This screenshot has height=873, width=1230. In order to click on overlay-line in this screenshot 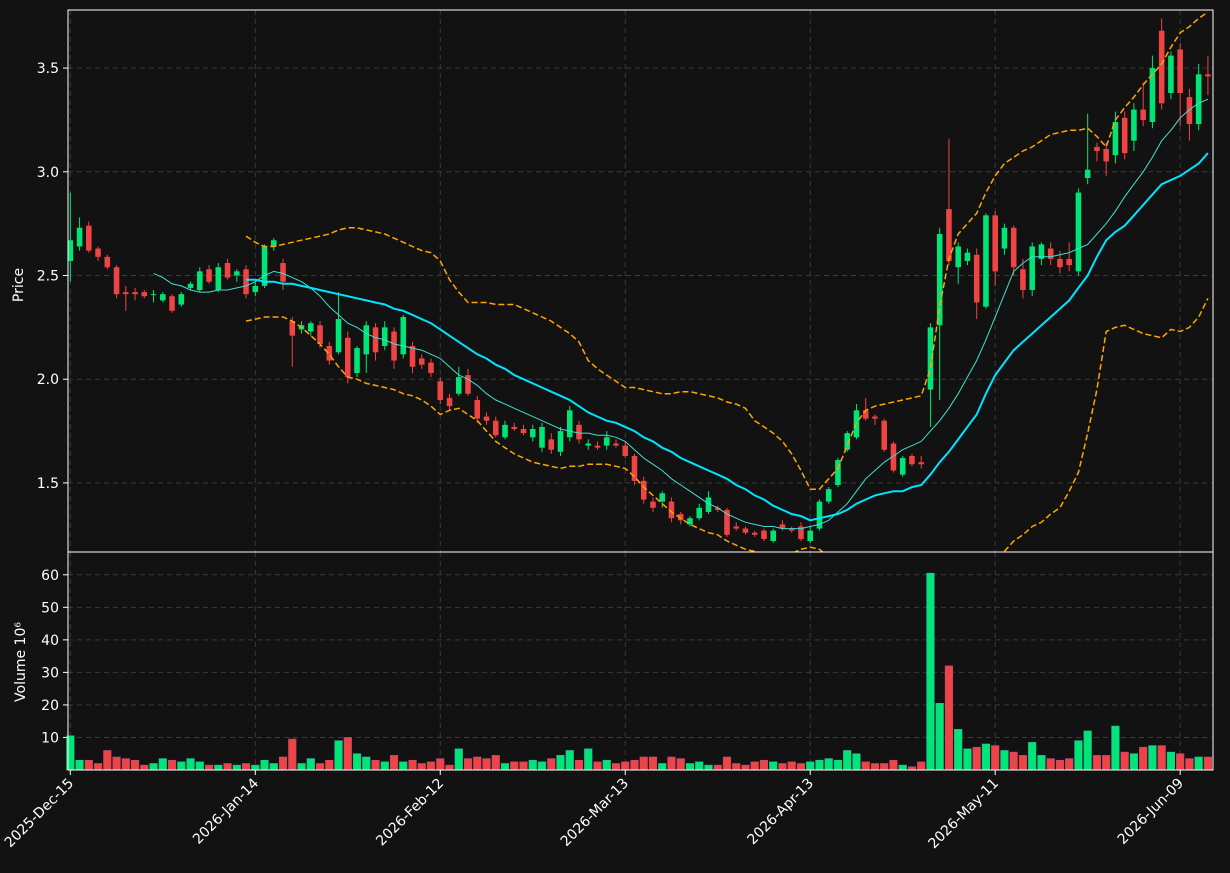, I will do `click(1106, 424)`.